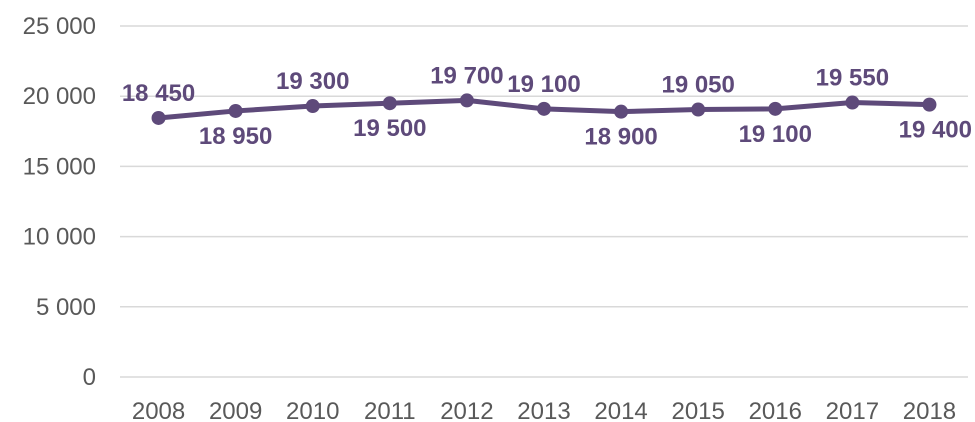 The height and width of the screenshot is (422, 975). I want to click on data-label: 19 050, so click(697, 85).